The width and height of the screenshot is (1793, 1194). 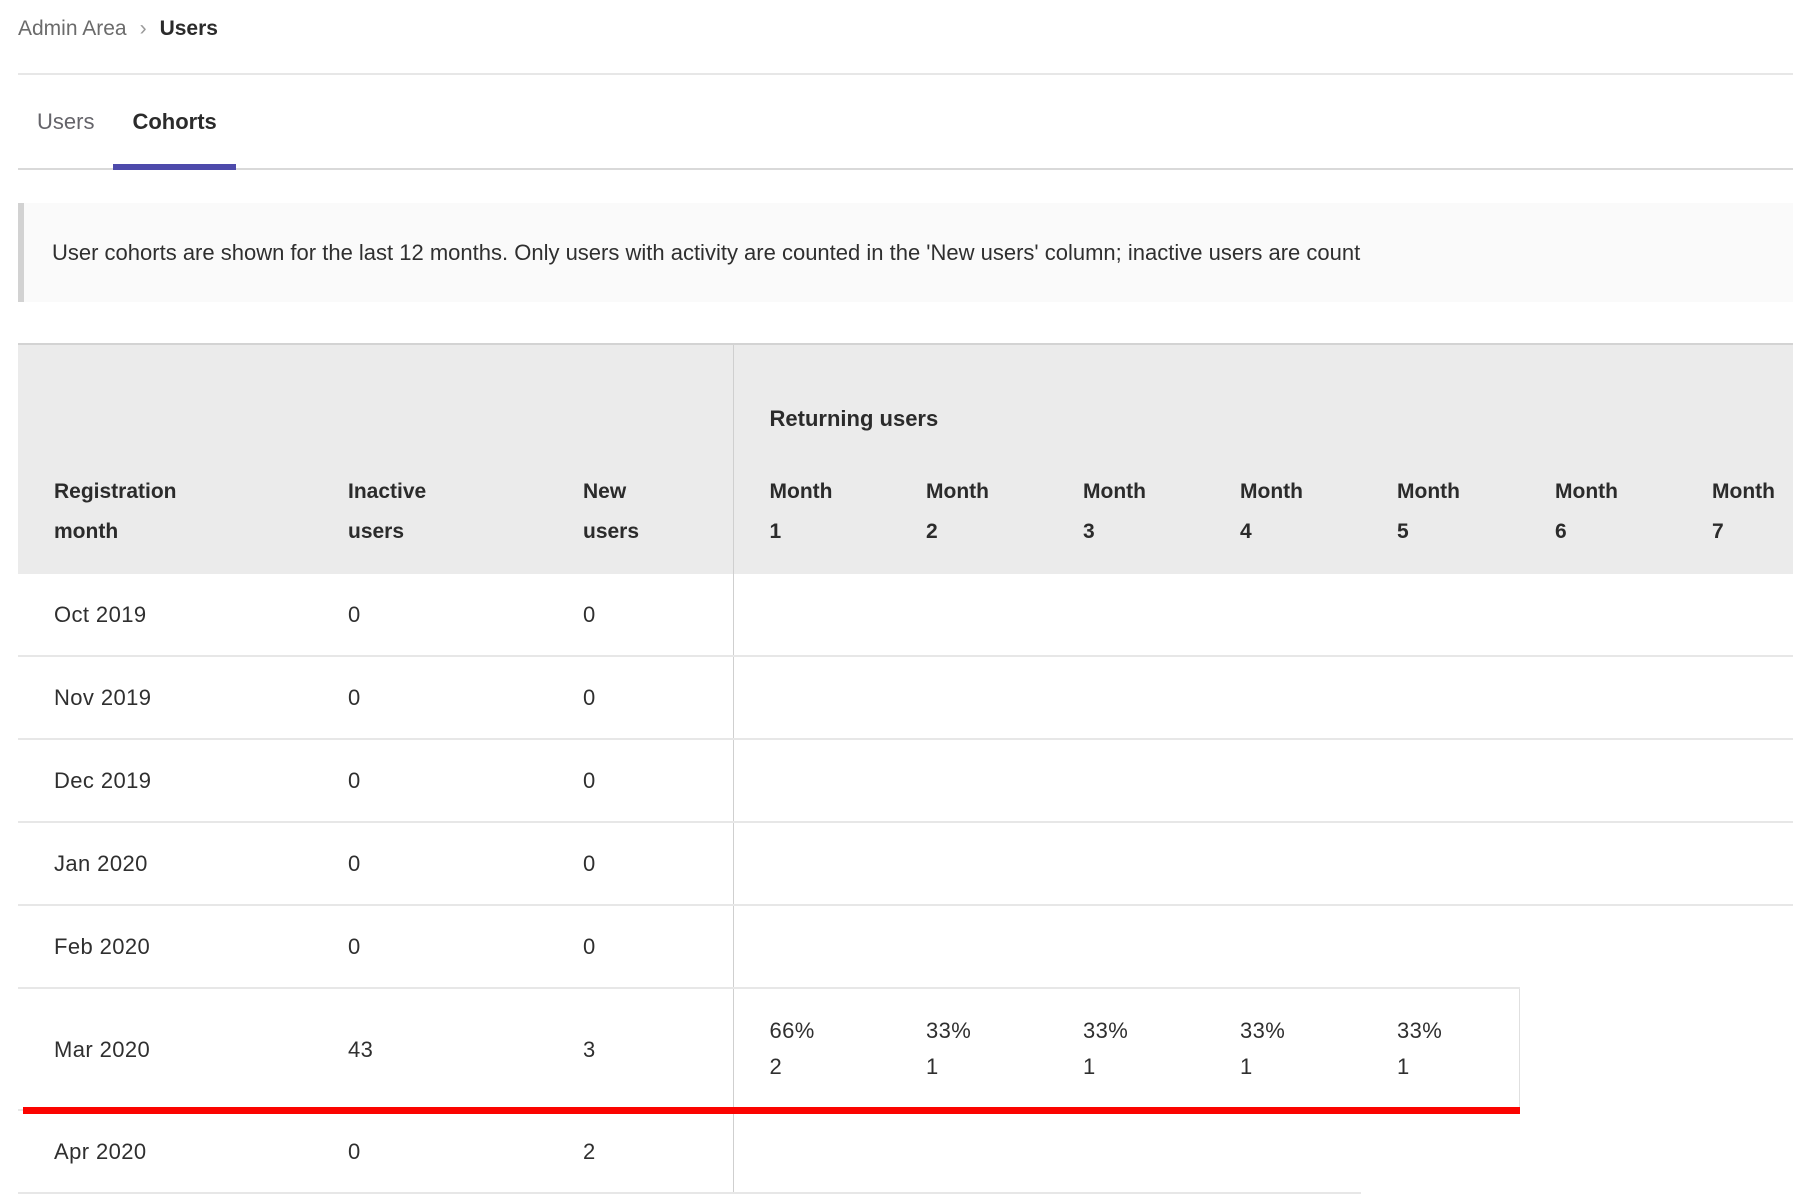 What do you see at coordinates (905, 1049) in the screenshot?
I see `table-row: Mar 2020 43 3 66% 2 33% 1 33% 1 33% 1 33% 1` at bounding box center [905, 1049].